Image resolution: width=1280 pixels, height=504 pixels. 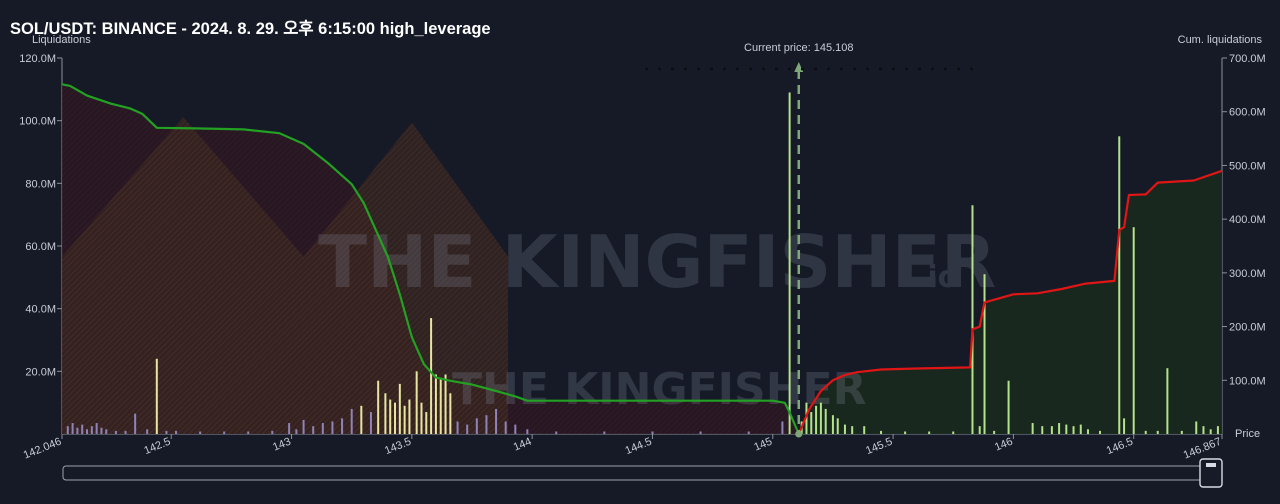 I want to click on watermark-small: THE KINGFISHER, so click(x=659, y=389).